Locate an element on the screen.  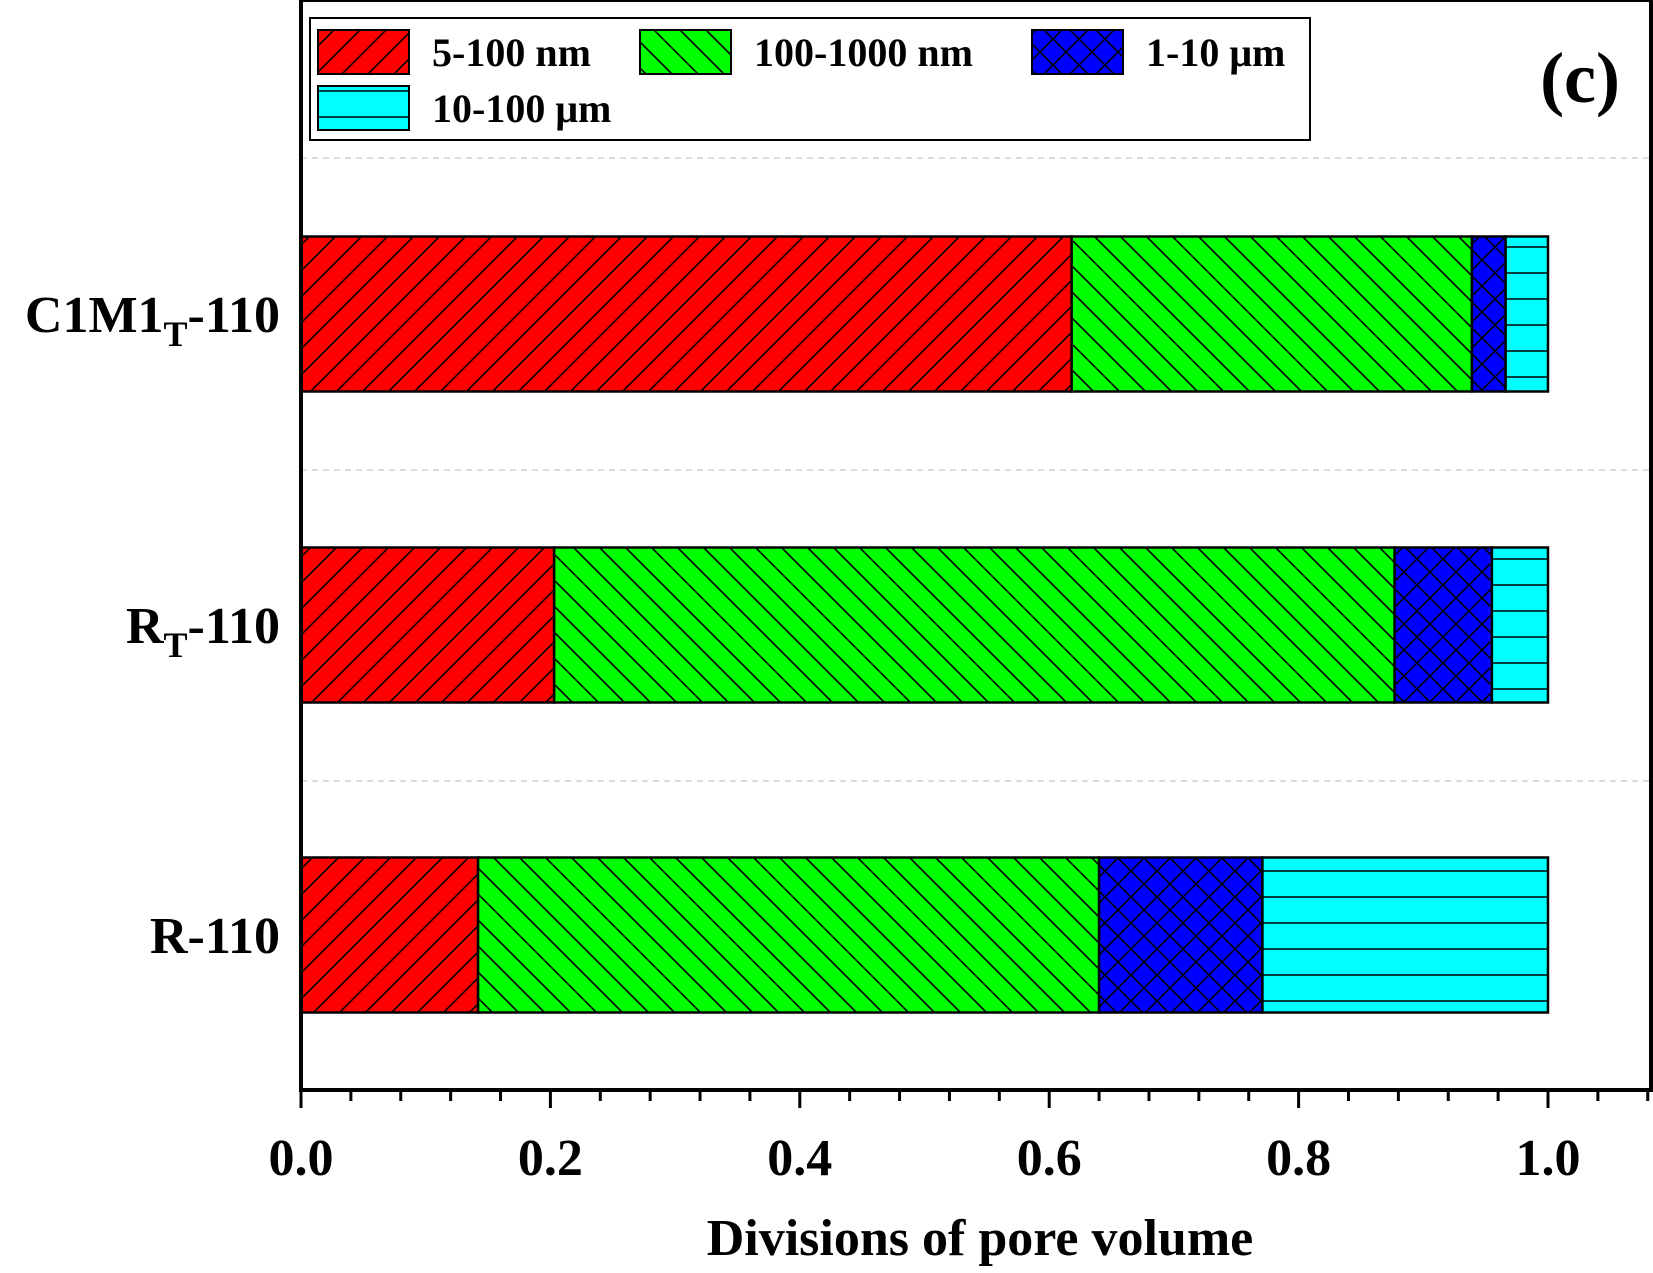
category-label: RT-110 is located at coordinates (203, 631).